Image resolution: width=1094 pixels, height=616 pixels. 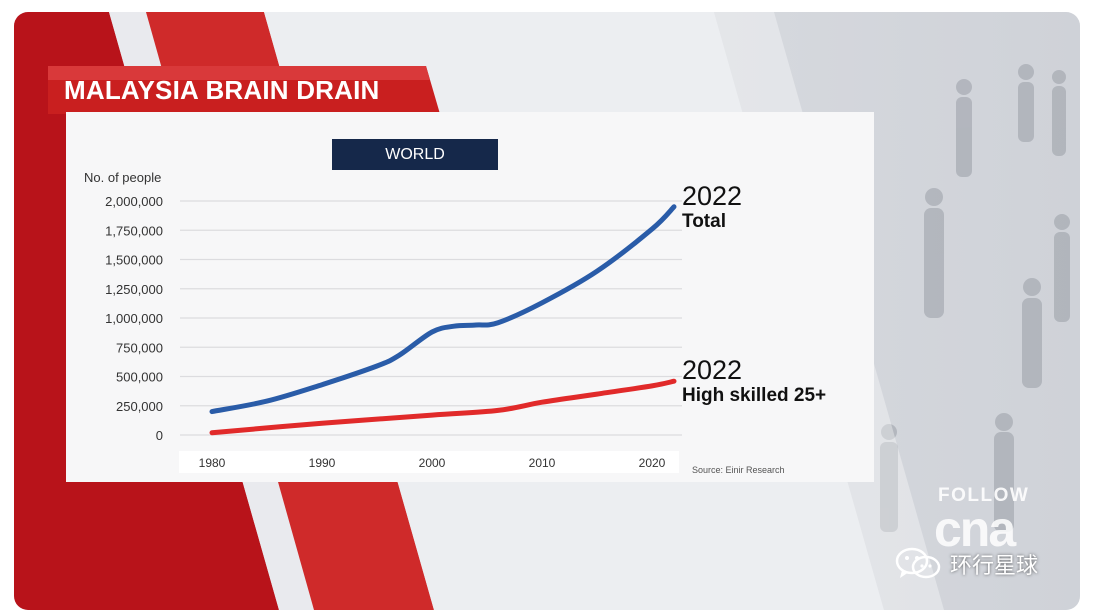 What do you see at coordinates (222, 90) in the screenshot?
I see `page-title: MALAYSIA BRAIN DRAIN` at bounding box center [222, 90].